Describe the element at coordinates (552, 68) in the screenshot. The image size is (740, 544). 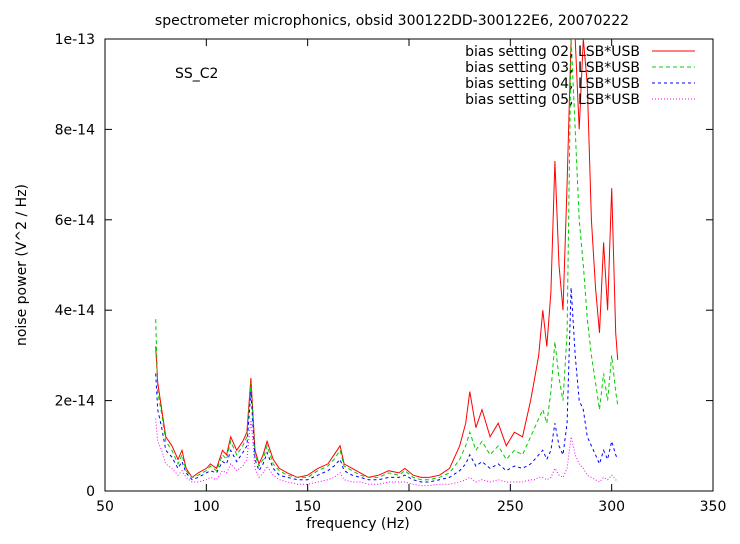
I see `legend-label: bias setting 03, LSB*USB` at that location.